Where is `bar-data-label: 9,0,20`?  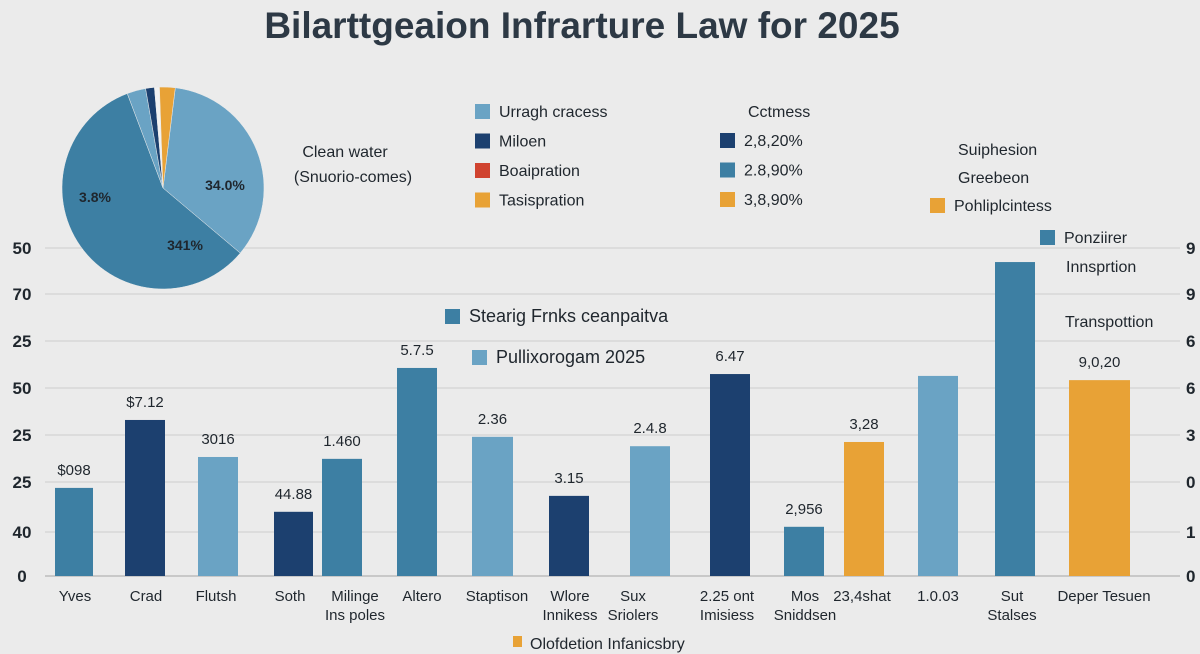 bar-data-label: 9,0,20 is located at coordinates (1100, 362).